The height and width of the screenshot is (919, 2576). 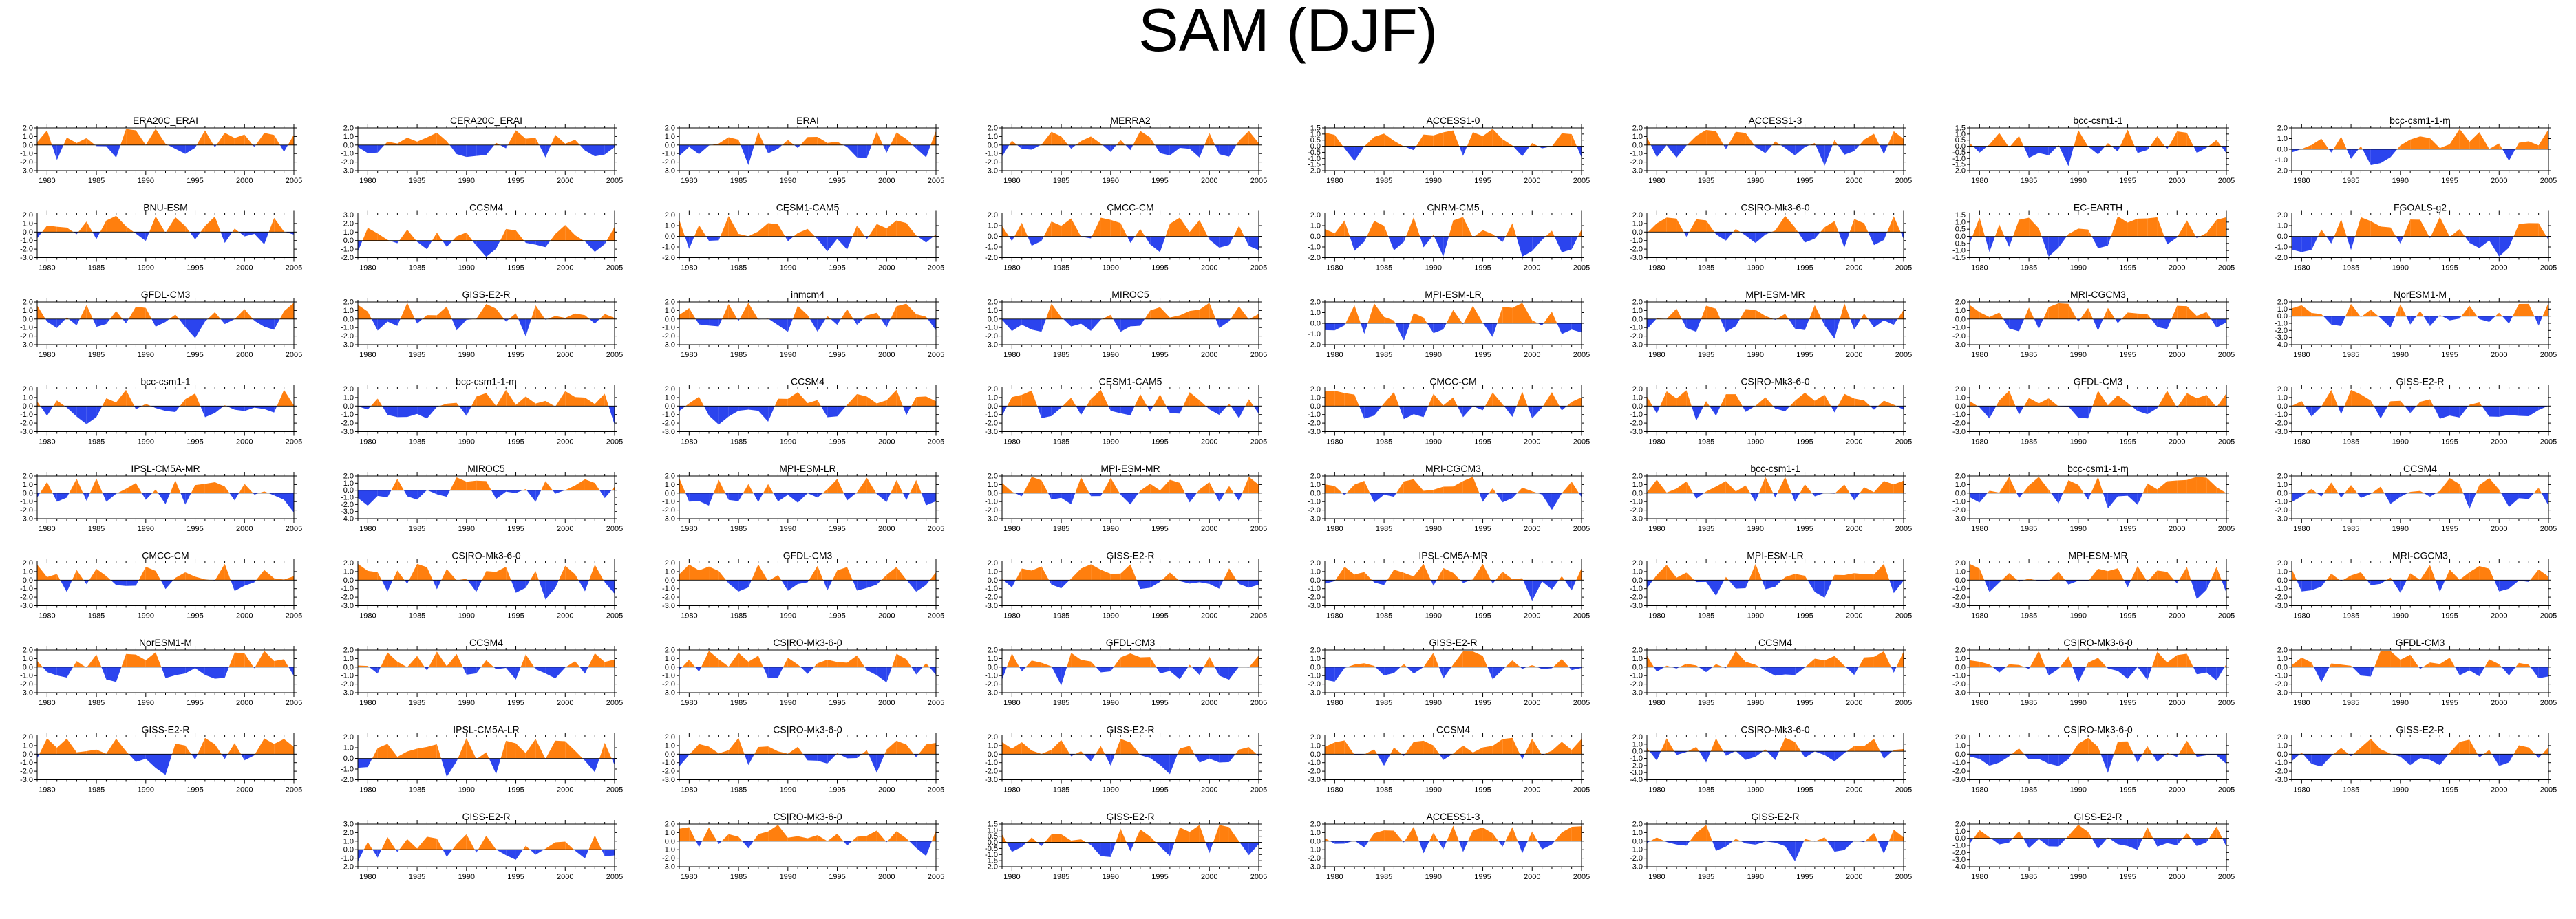 What do you see at coordinates (1637, 493) in the screenshot?
I see `y-tick-label: 0.0` at bounding box center [1637, 493].